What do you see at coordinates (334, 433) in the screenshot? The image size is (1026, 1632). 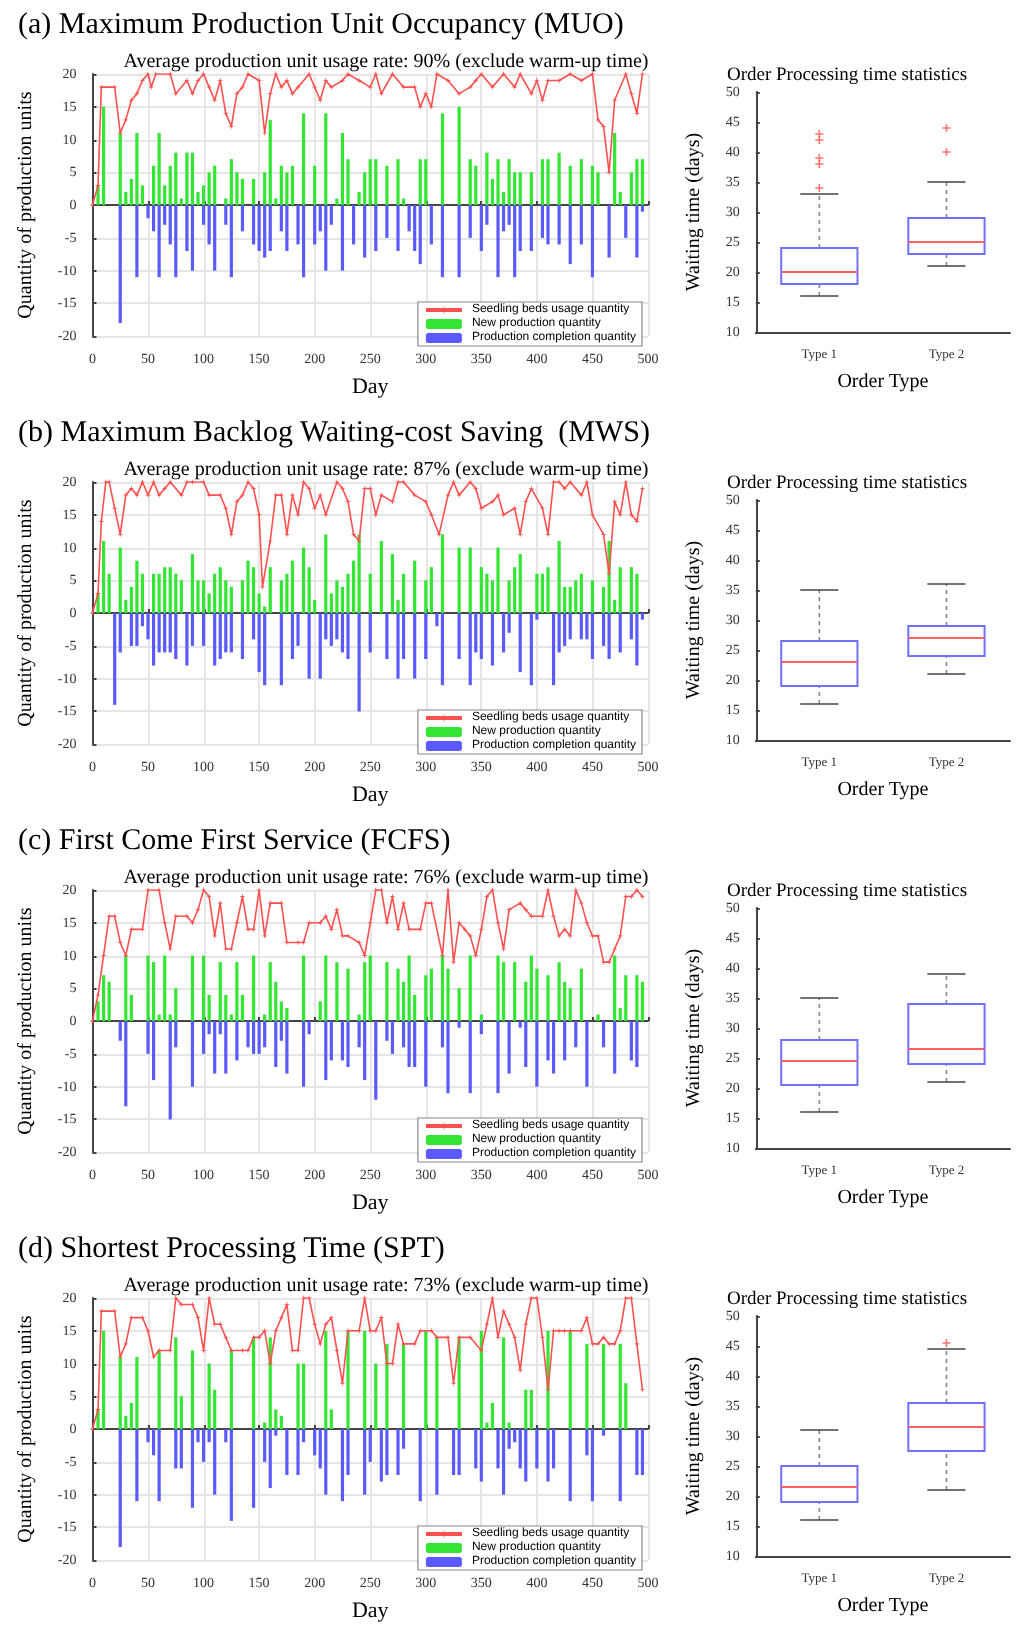 I see `chart-title: (b) Maximum Backlog Waiting-cost Saving (MWS)` at bounding box center [334, 433].